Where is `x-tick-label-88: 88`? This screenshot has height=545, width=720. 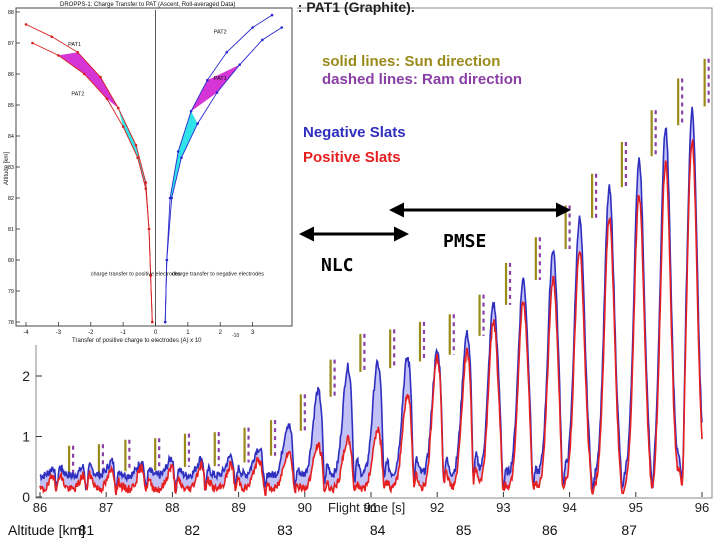 x-tick-label-88: 88 is located at coordinates (172, 507).